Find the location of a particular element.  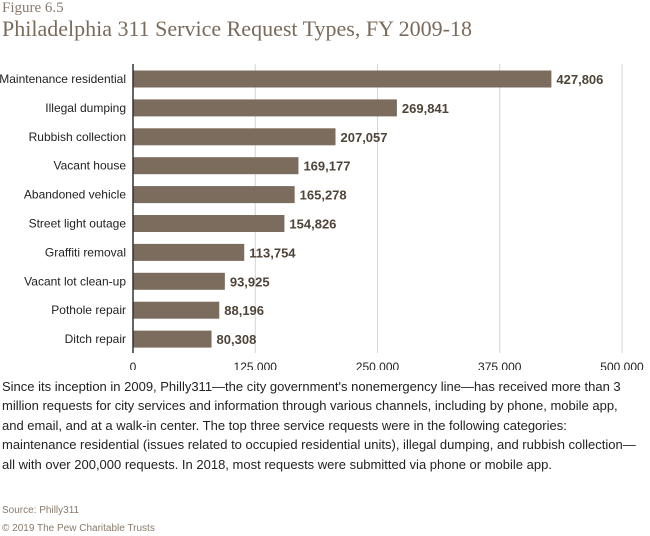

category-label: Pothole repair is located at coordinates (88, 310).